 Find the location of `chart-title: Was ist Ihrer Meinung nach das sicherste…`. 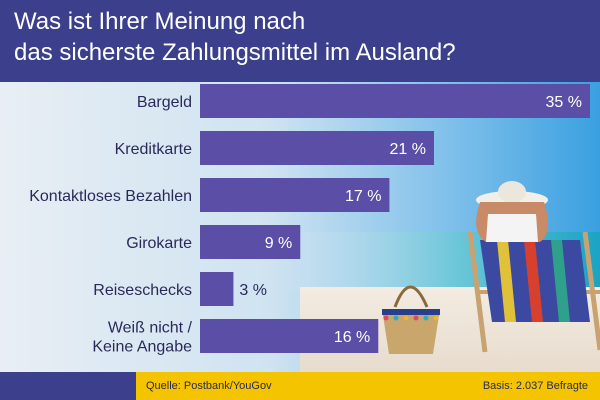

chart-title: Was ist Ihrer Meinung nach das sicherste… is located at coordinates (299, 37).